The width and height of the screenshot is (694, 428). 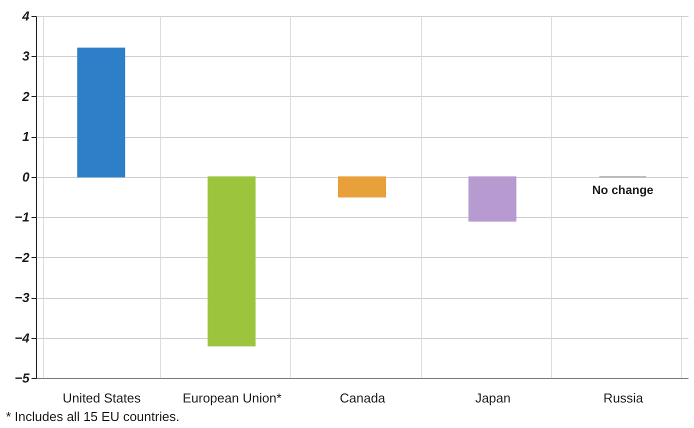 I want to click on x-tick-label: Russia, so click(x=623, y=398).